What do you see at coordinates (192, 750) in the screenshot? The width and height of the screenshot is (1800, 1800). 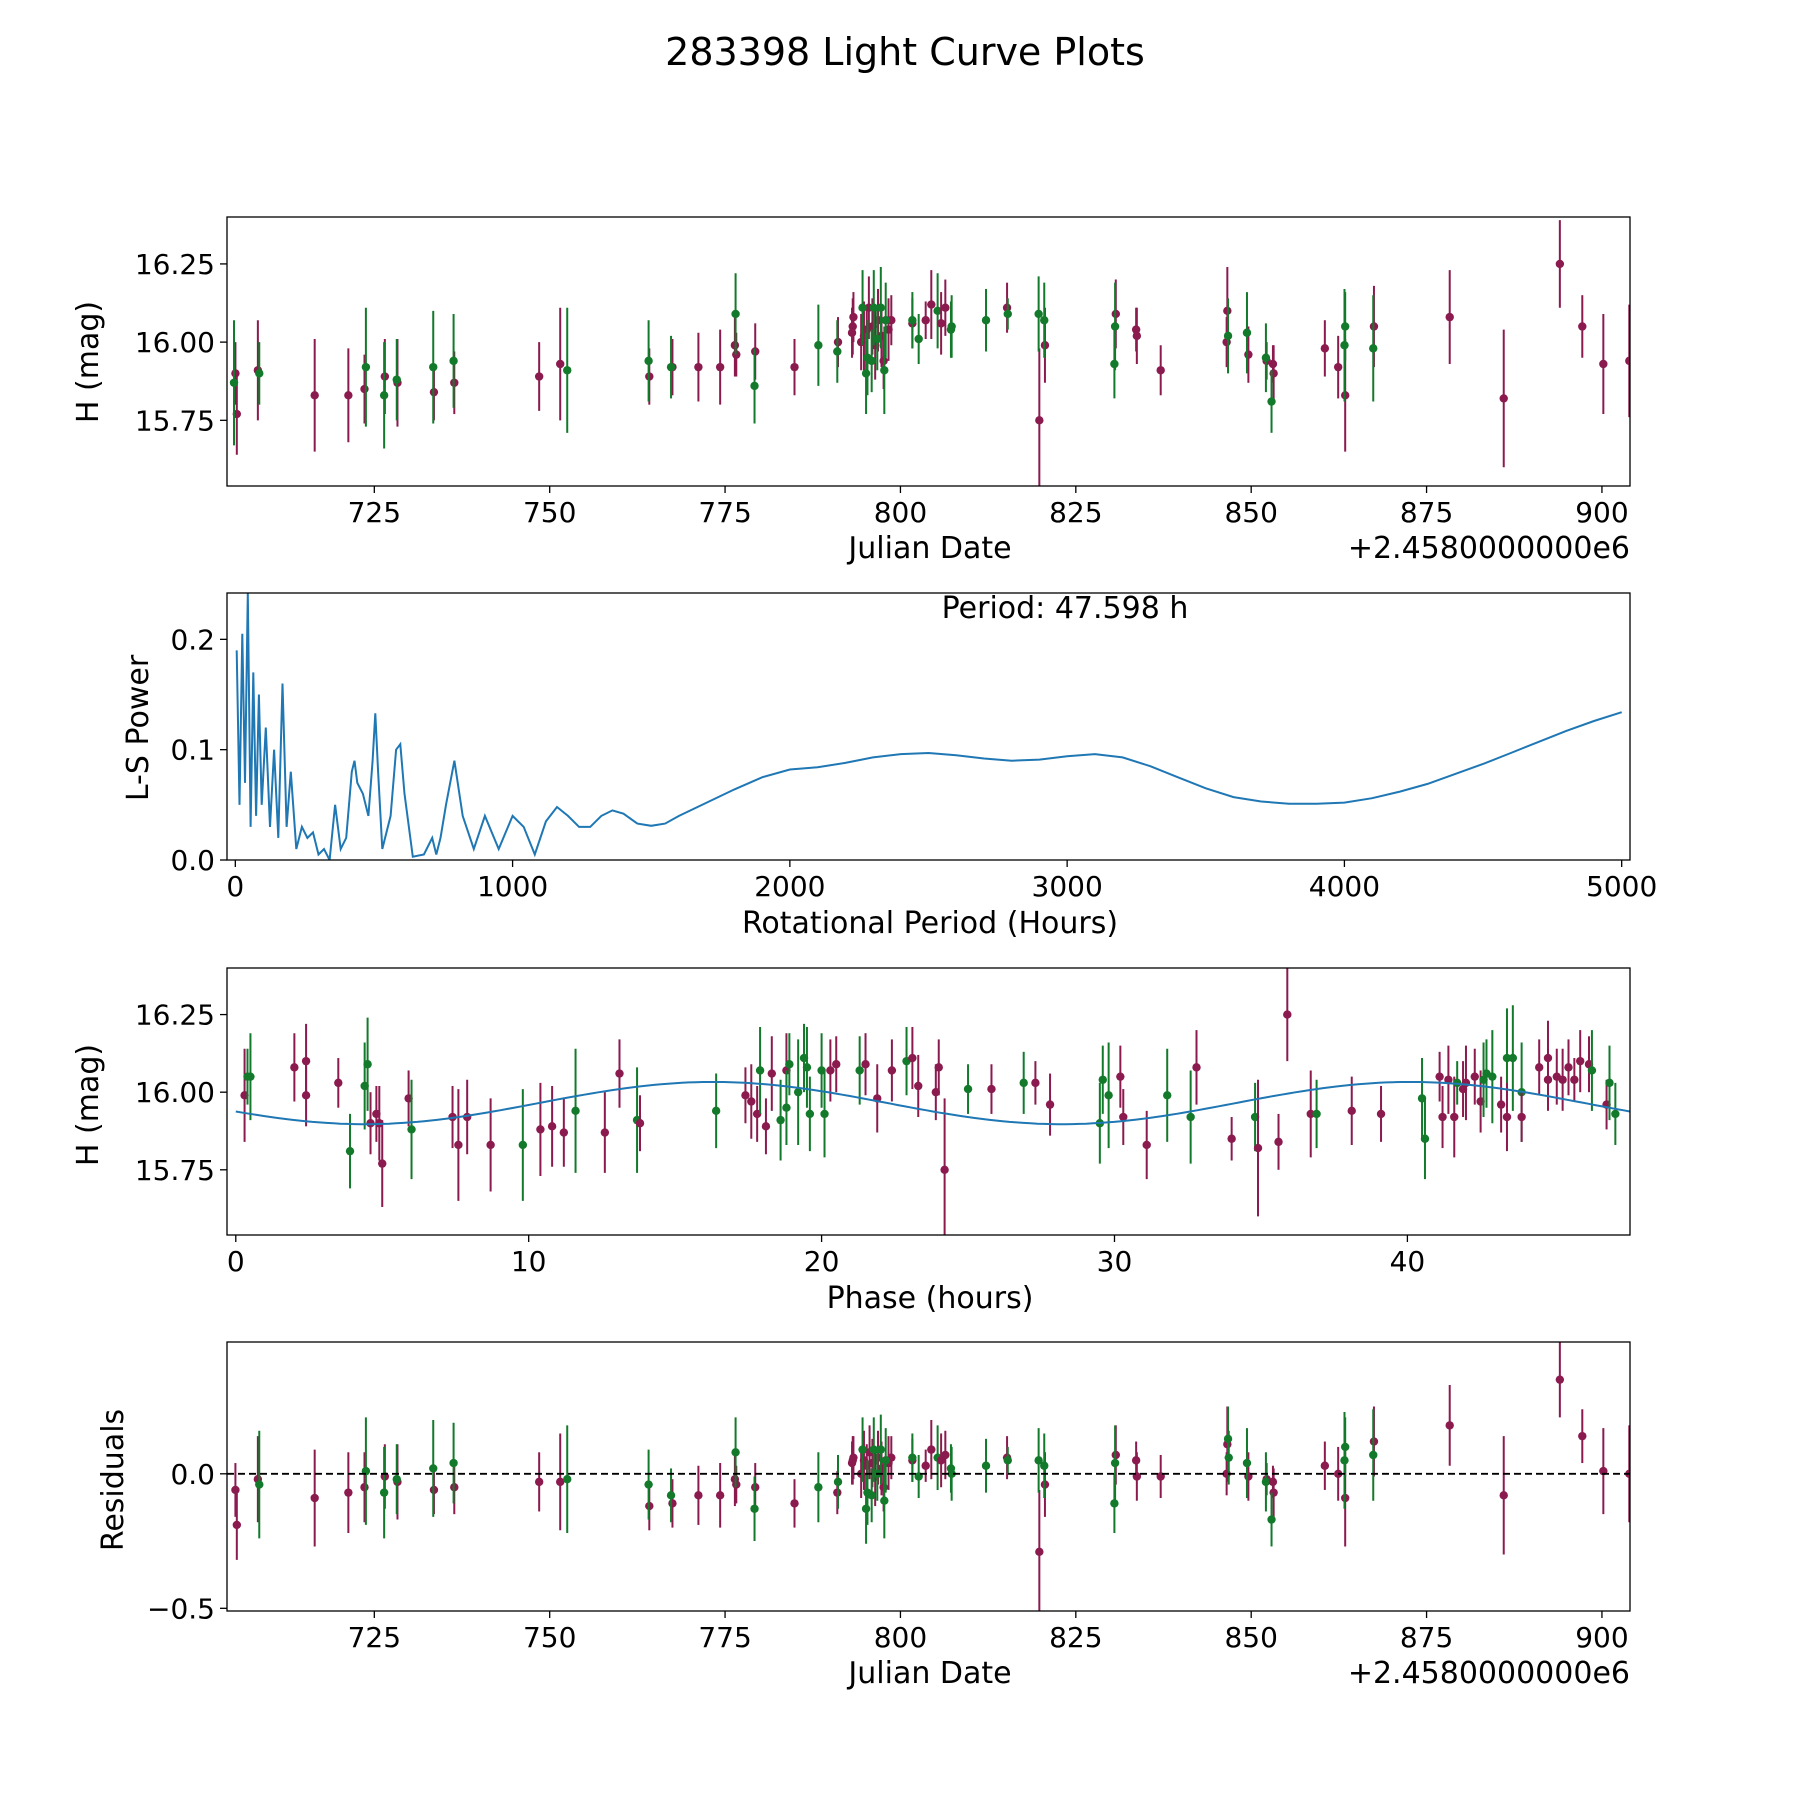 I see `periodogram-ytick-label: 0.1` at bounding box center [192, 750].